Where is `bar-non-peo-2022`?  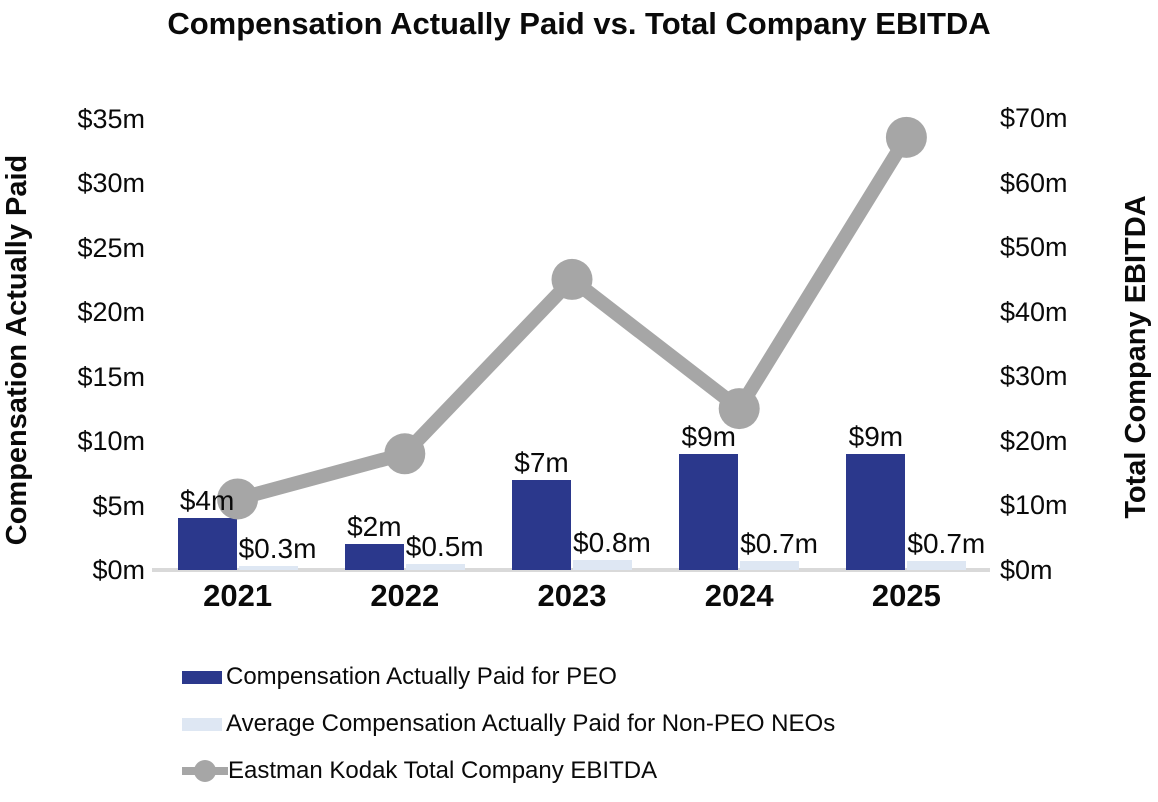 bar-non-peo-2022 is located at coordinates (435, 566).